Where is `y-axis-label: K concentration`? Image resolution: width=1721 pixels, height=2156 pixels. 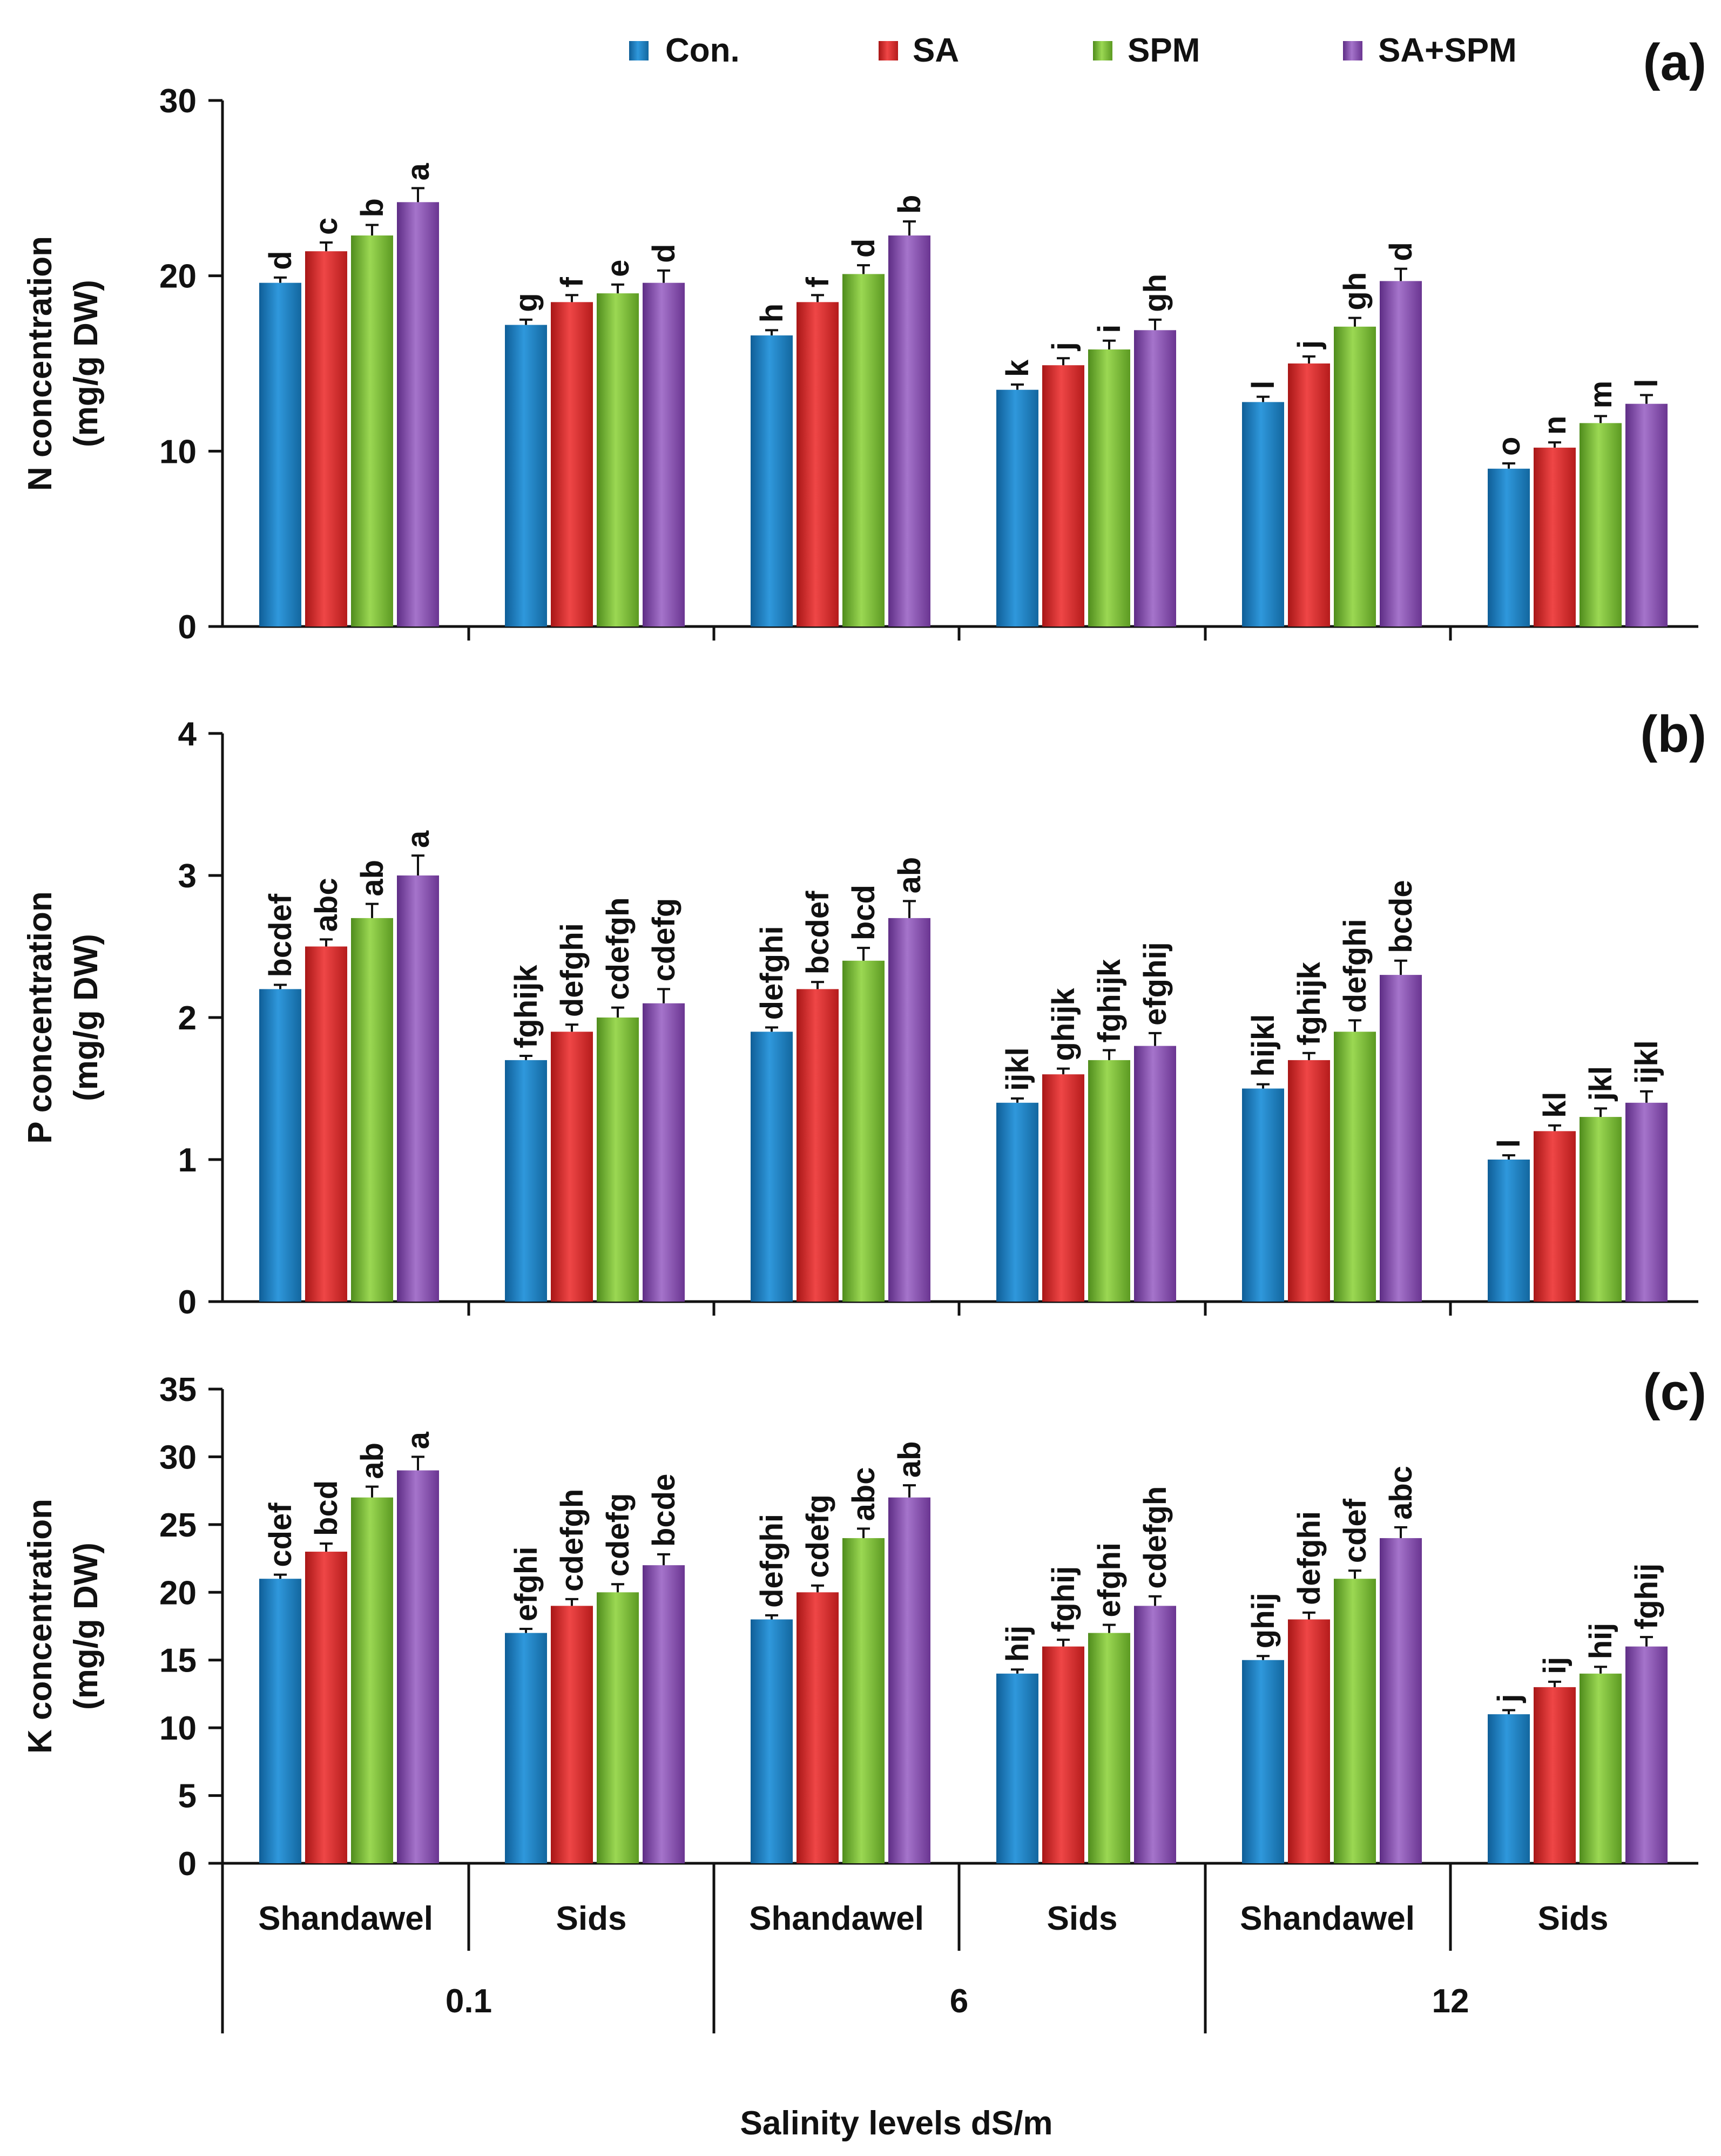 y-axis-label: K concentration is located at coordinates (40, 1627).